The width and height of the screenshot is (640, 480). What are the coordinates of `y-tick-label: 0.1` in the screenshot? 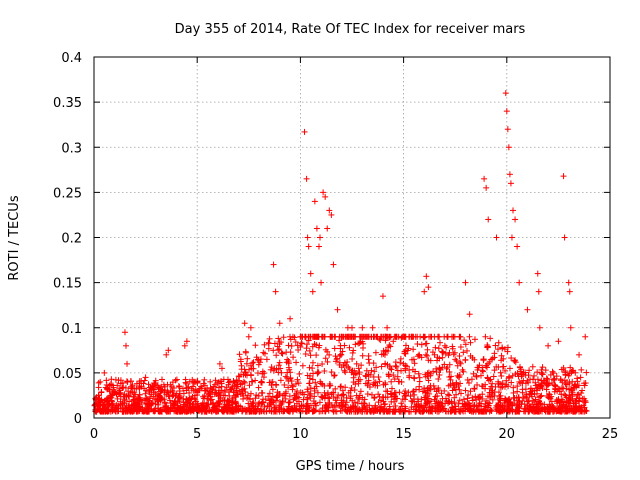 It's located at (71, 329).